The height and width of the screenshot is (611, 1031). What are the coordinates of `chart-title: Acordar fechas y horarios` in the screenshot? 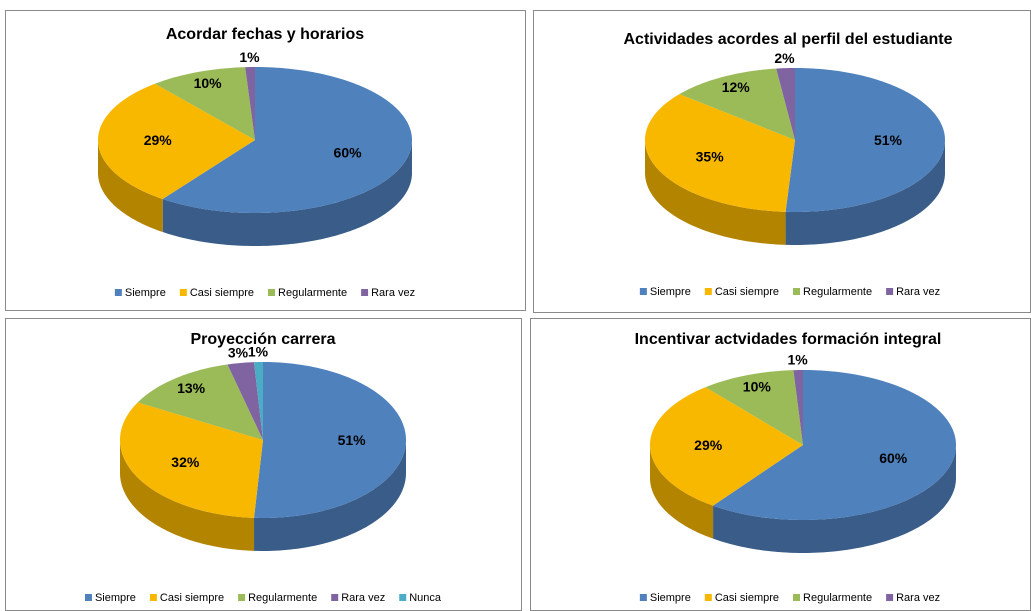 It's located at (265, 34).